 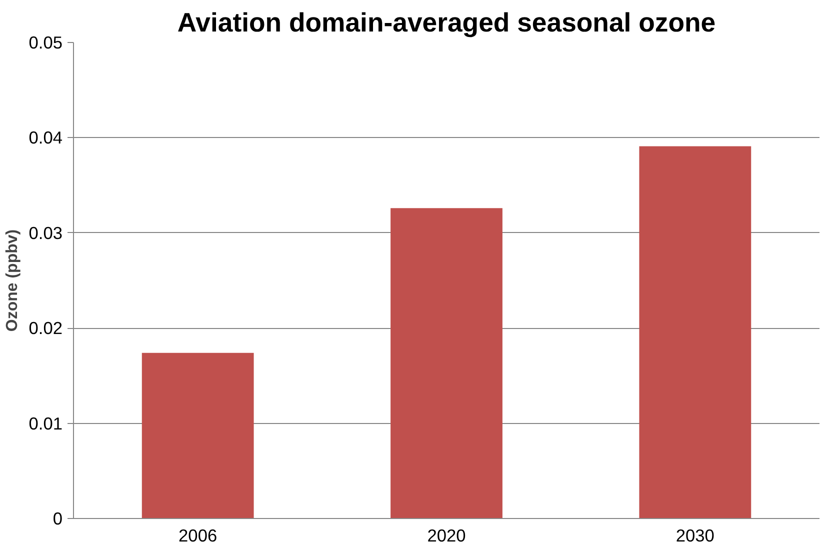 What do you see at coordinates (57, 518) in the screenshot?
I see `y-tick-label: 0` at bounding box center [57, 518].